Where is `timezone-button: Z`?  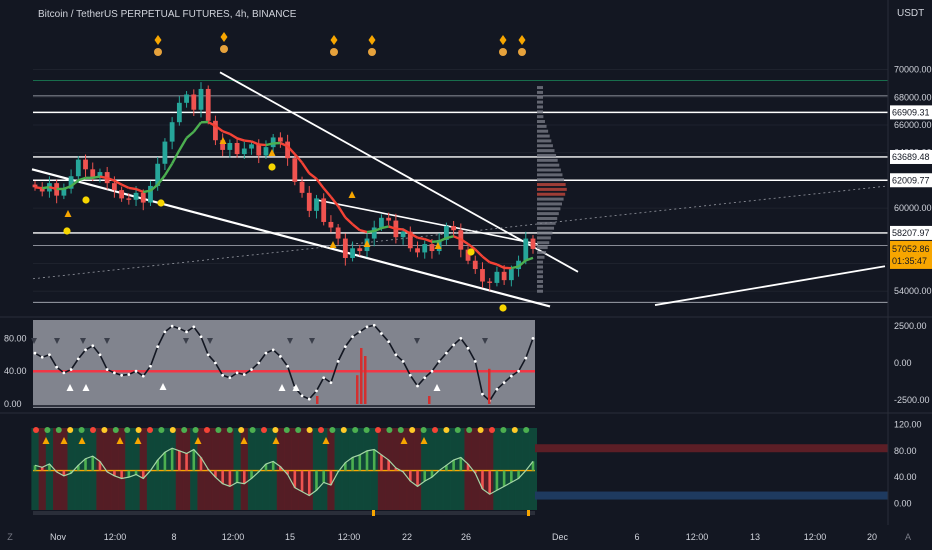 timezone-button: Z is located at coordinates (10, 537).